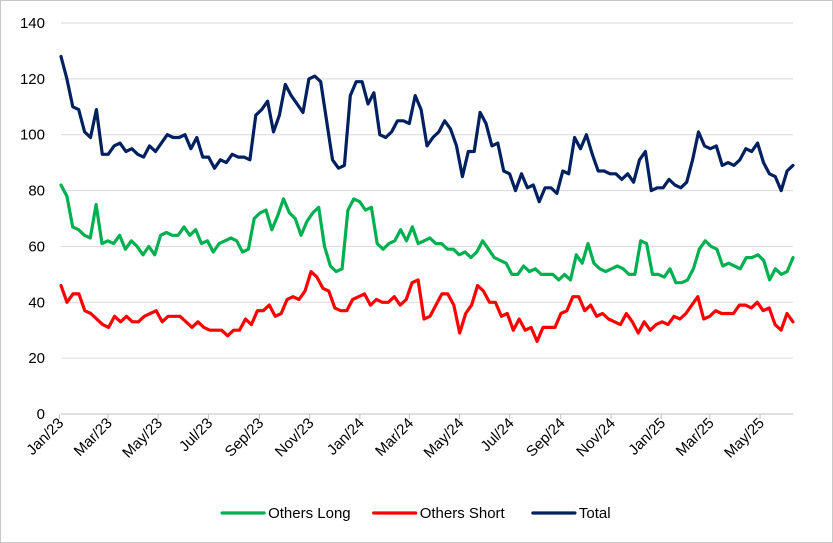 This screenshot has height=543, width=833. What do you see at coordinates (32, 135) in the screenshot?
I see `y-tick-label: 100` at bounding box center [32, 135].